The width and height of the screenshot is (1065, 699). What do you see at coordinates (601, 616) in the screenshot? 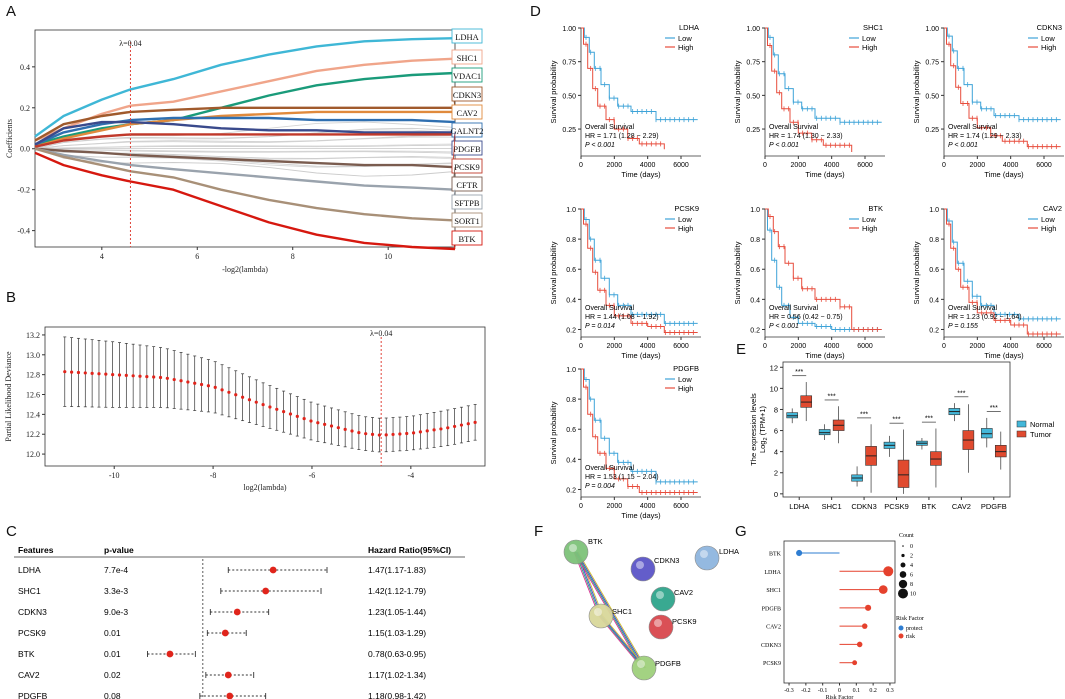
I see `node-circle` at bounding box center [601, 616].